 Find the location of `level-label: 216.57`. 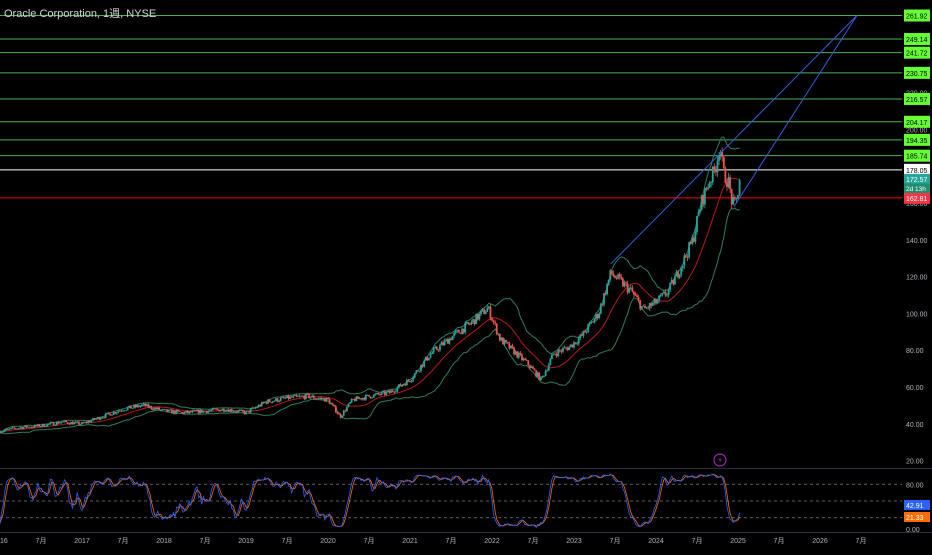

level-label: 216.57 is located at coordinates (917, 100).